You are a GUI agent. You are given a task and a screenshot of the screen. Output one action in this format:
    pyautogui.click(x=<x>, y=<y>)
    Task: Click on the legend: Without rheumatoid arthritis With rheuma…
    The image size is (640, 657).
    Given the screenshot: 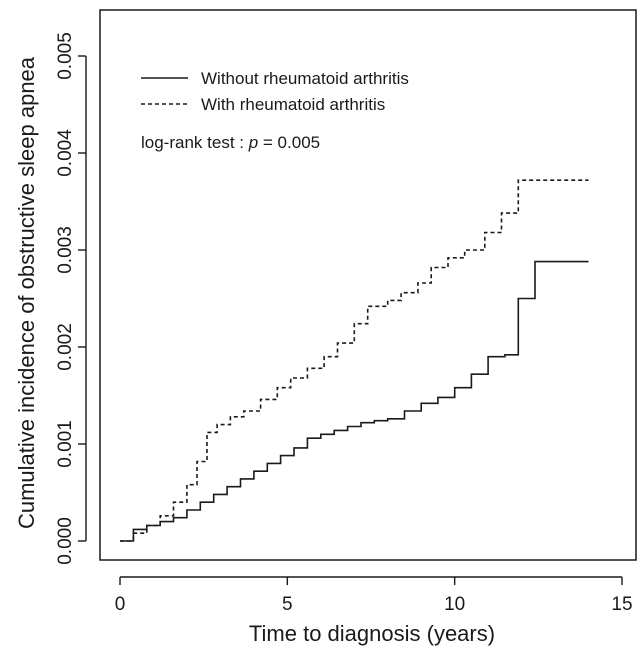 What is the action you would take?
    pyautogui.click(x=275, y=91)
    